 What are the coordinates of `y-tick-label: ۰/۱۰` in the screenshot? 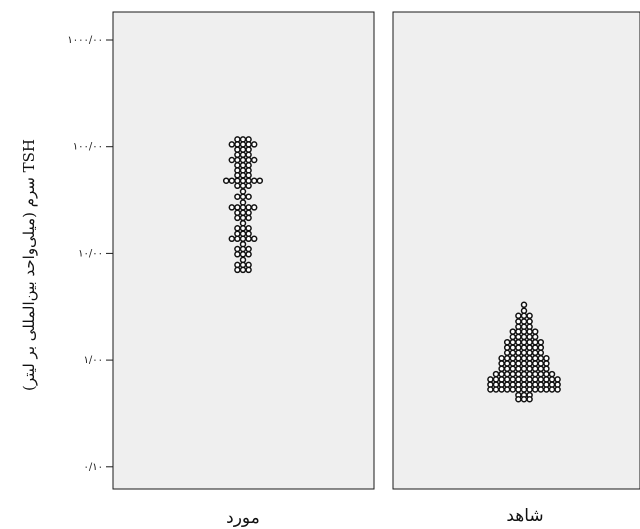 It's located at (93, 467).